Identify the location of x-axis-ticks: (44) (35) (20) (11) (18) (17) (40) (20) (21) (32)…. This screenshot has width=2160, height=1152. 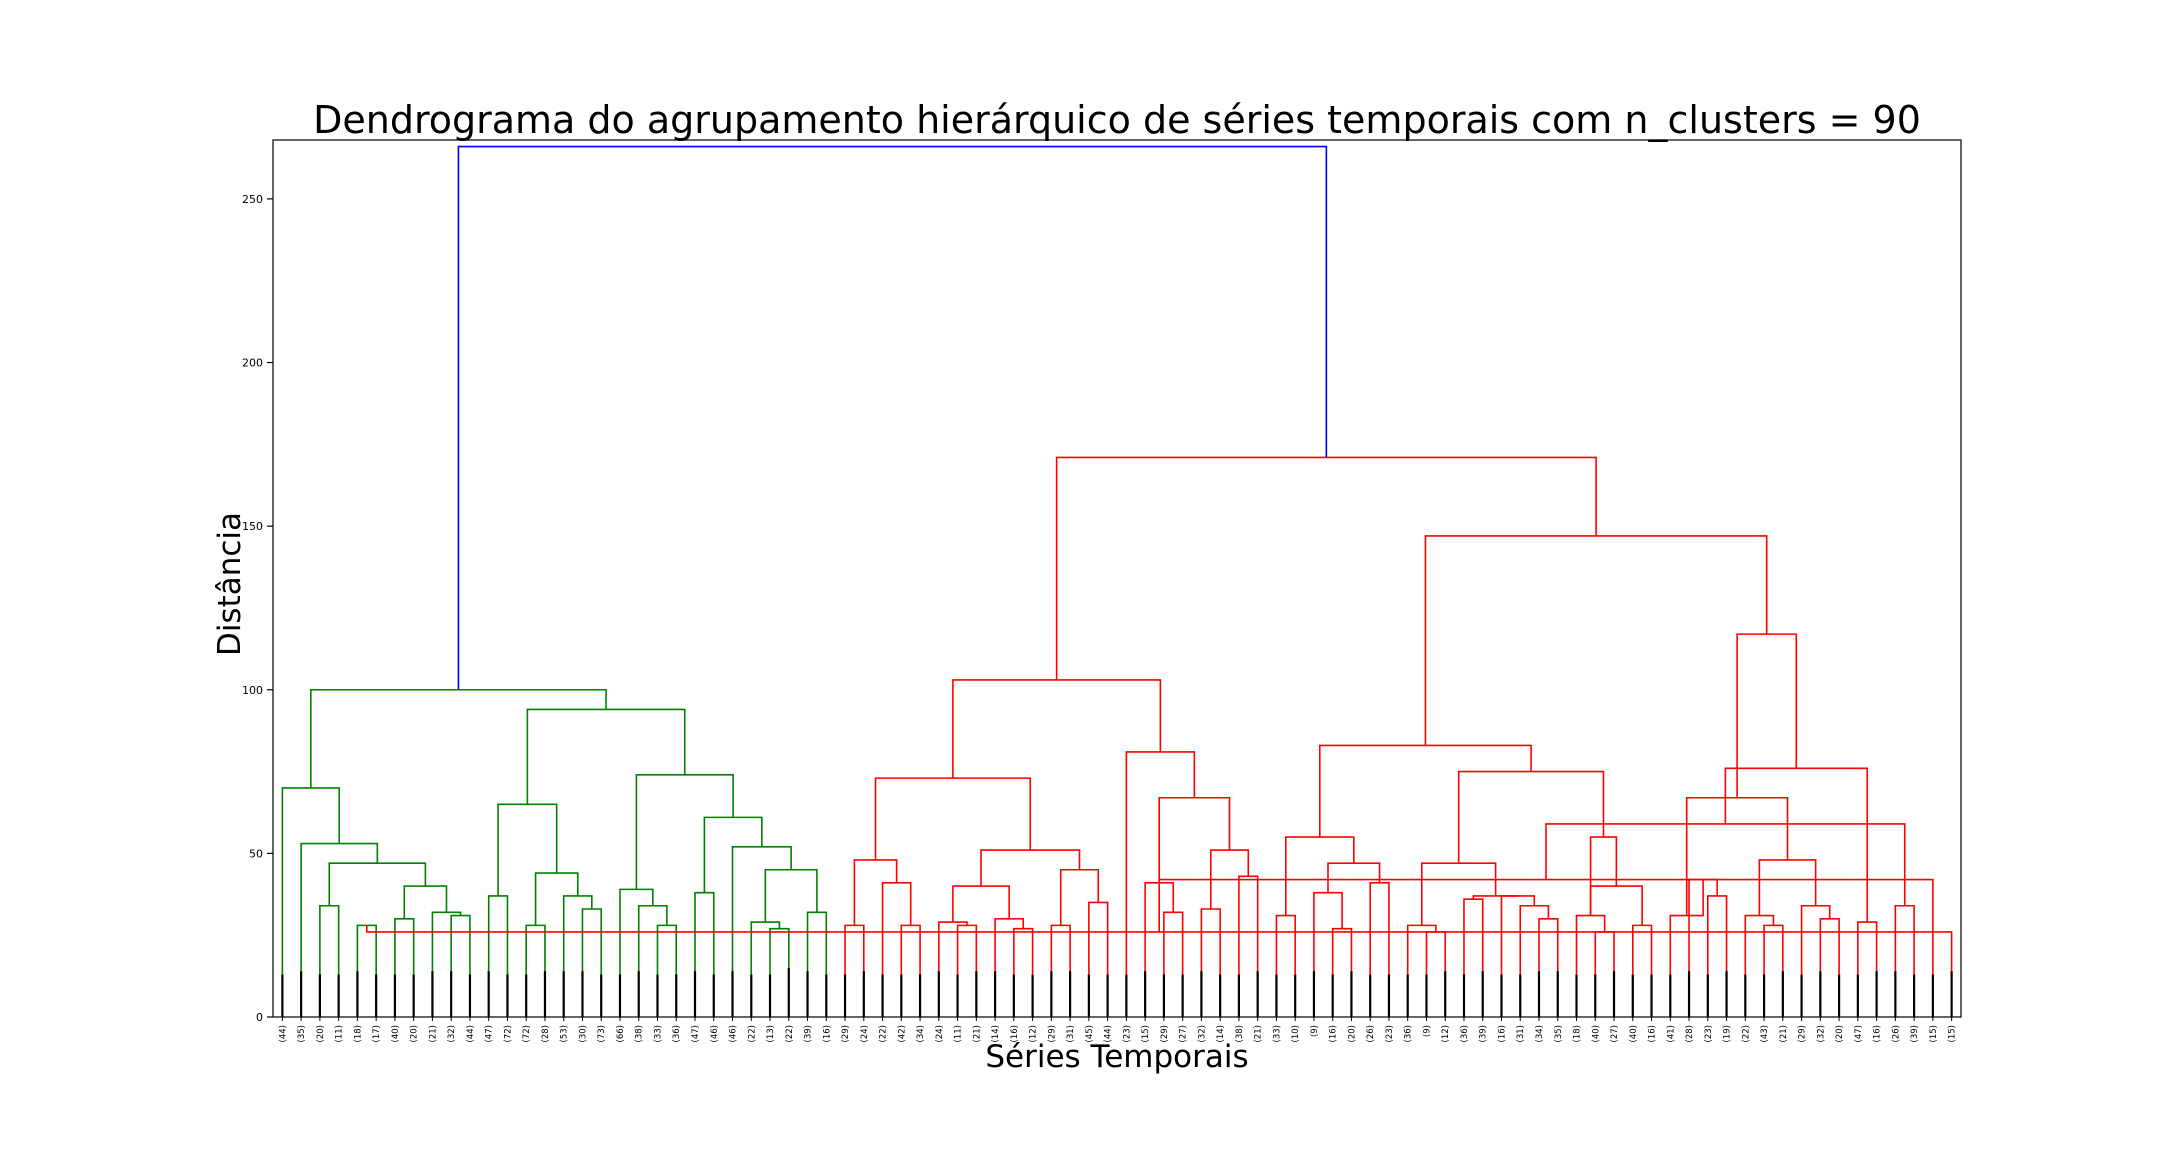
(1118, 1029).